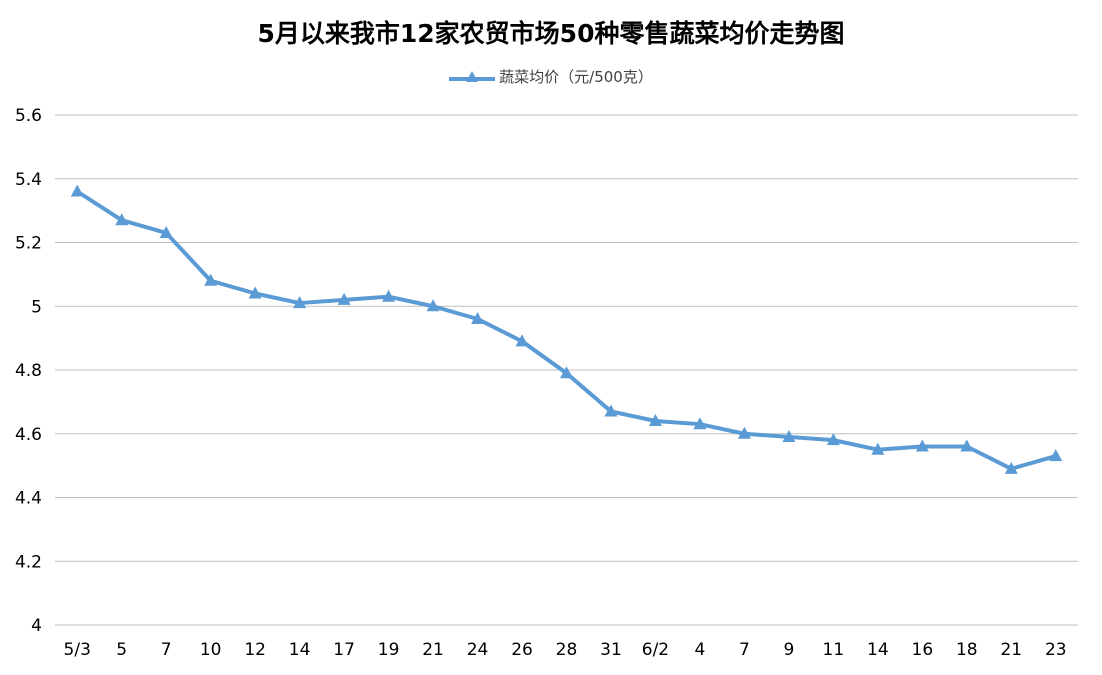  I want to click on y-tick-label: 5.4, so click(28, 180).